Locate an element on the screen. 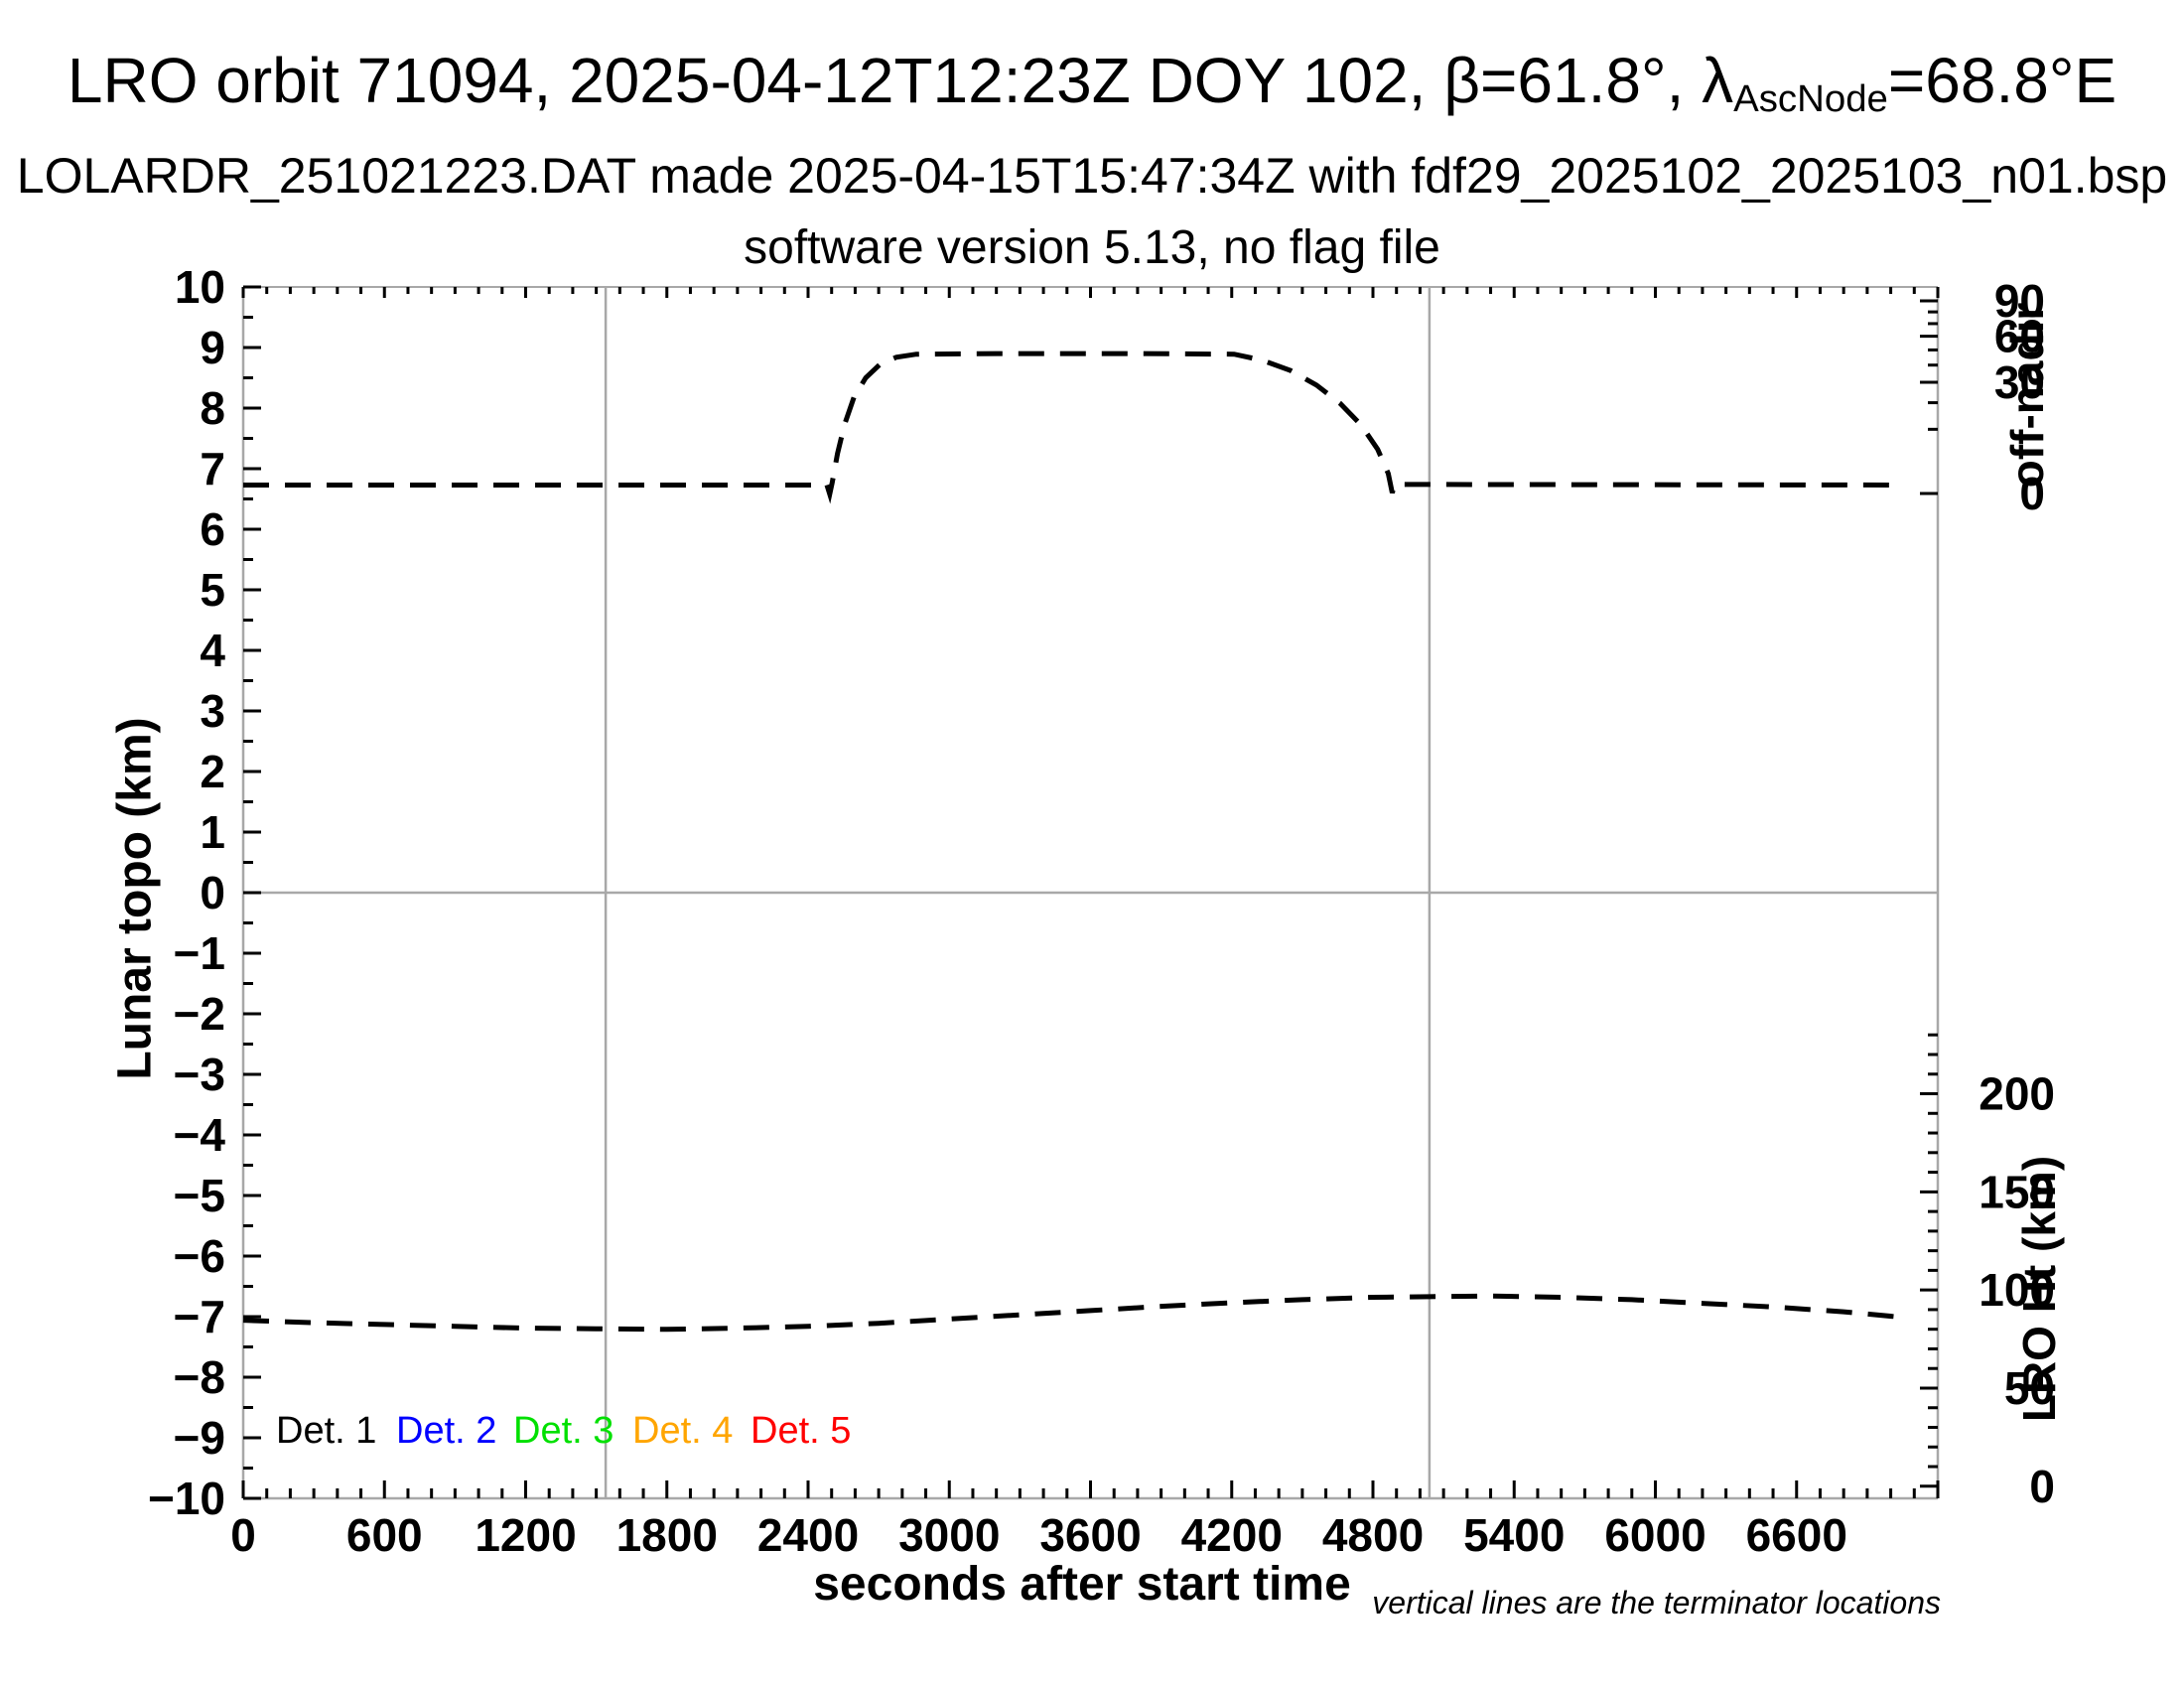 The image size is (2184, 1688). y-left-tick-label: 2 is located at coordinates (212, 771).